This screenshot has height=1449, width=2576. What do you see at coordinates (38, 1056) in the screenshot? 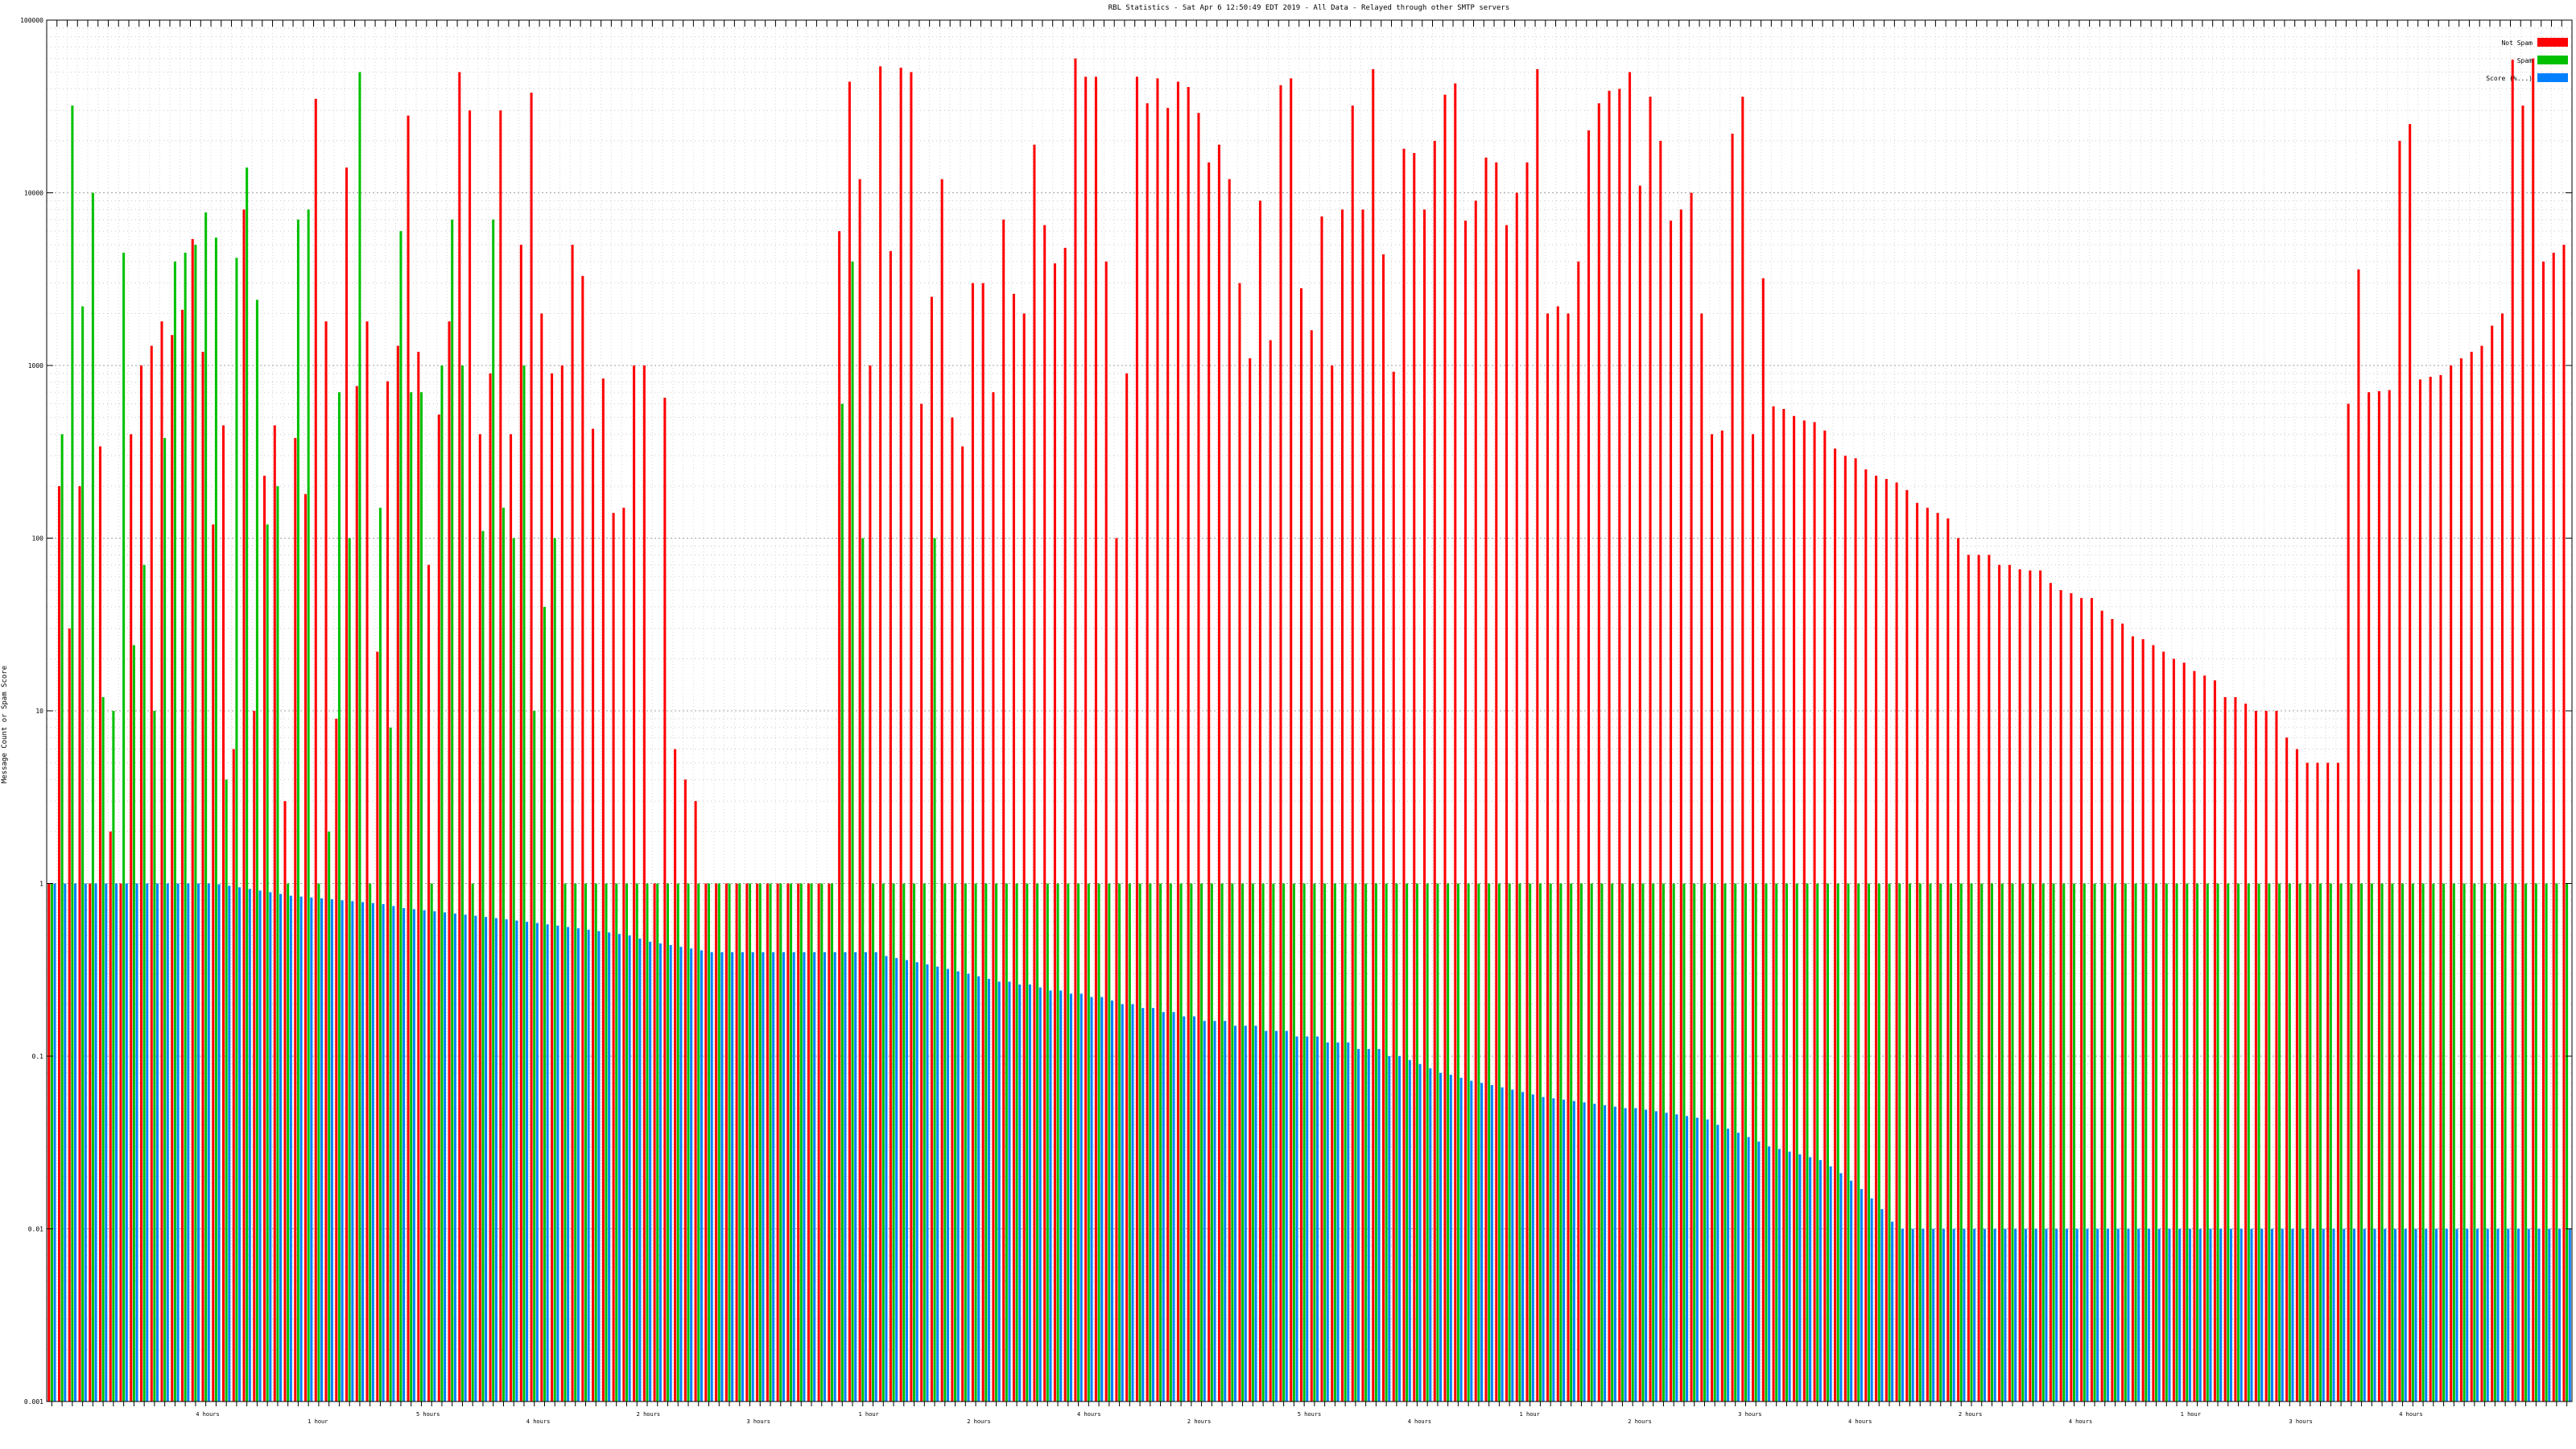
I see `y-tick-label: 0.1` at bounding box center [38, 1056].